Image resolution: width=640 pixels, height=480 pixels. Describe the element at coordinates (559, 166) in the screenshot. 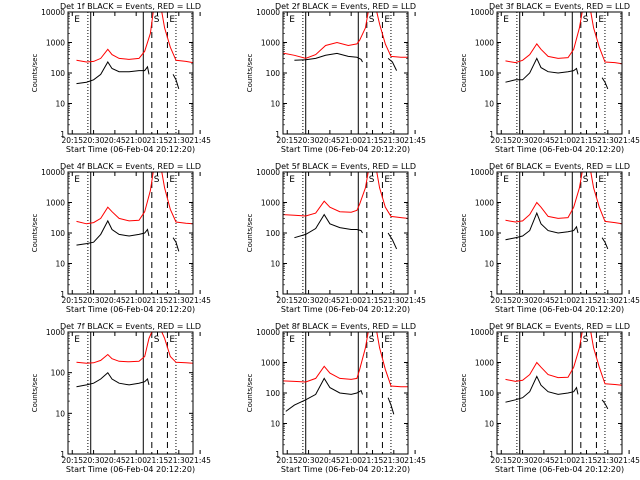

I see `panel-title: Det 6f BLACK = Events, RED = LLD` at that location.